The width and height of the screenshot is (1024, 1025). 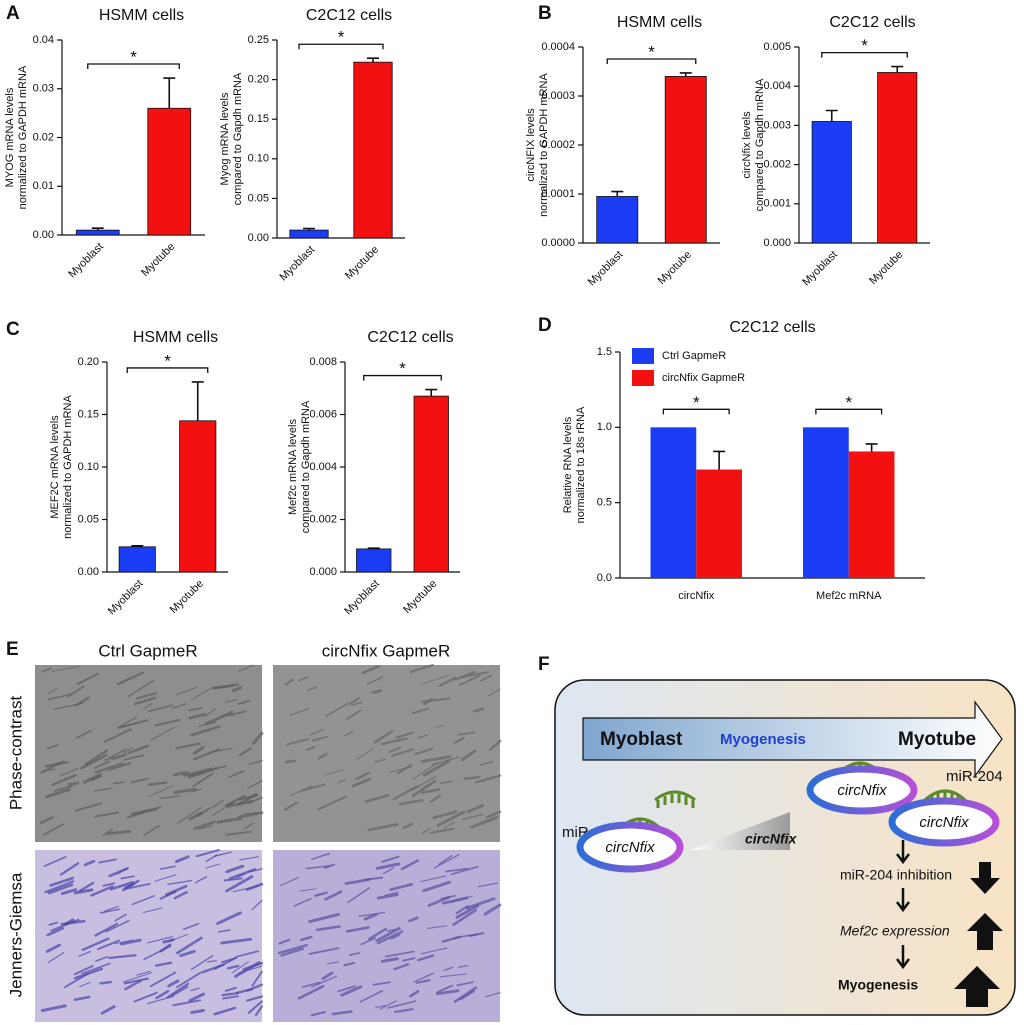 I want to click on arrow-middle: Myogenesis, so click(x=763, y=739).